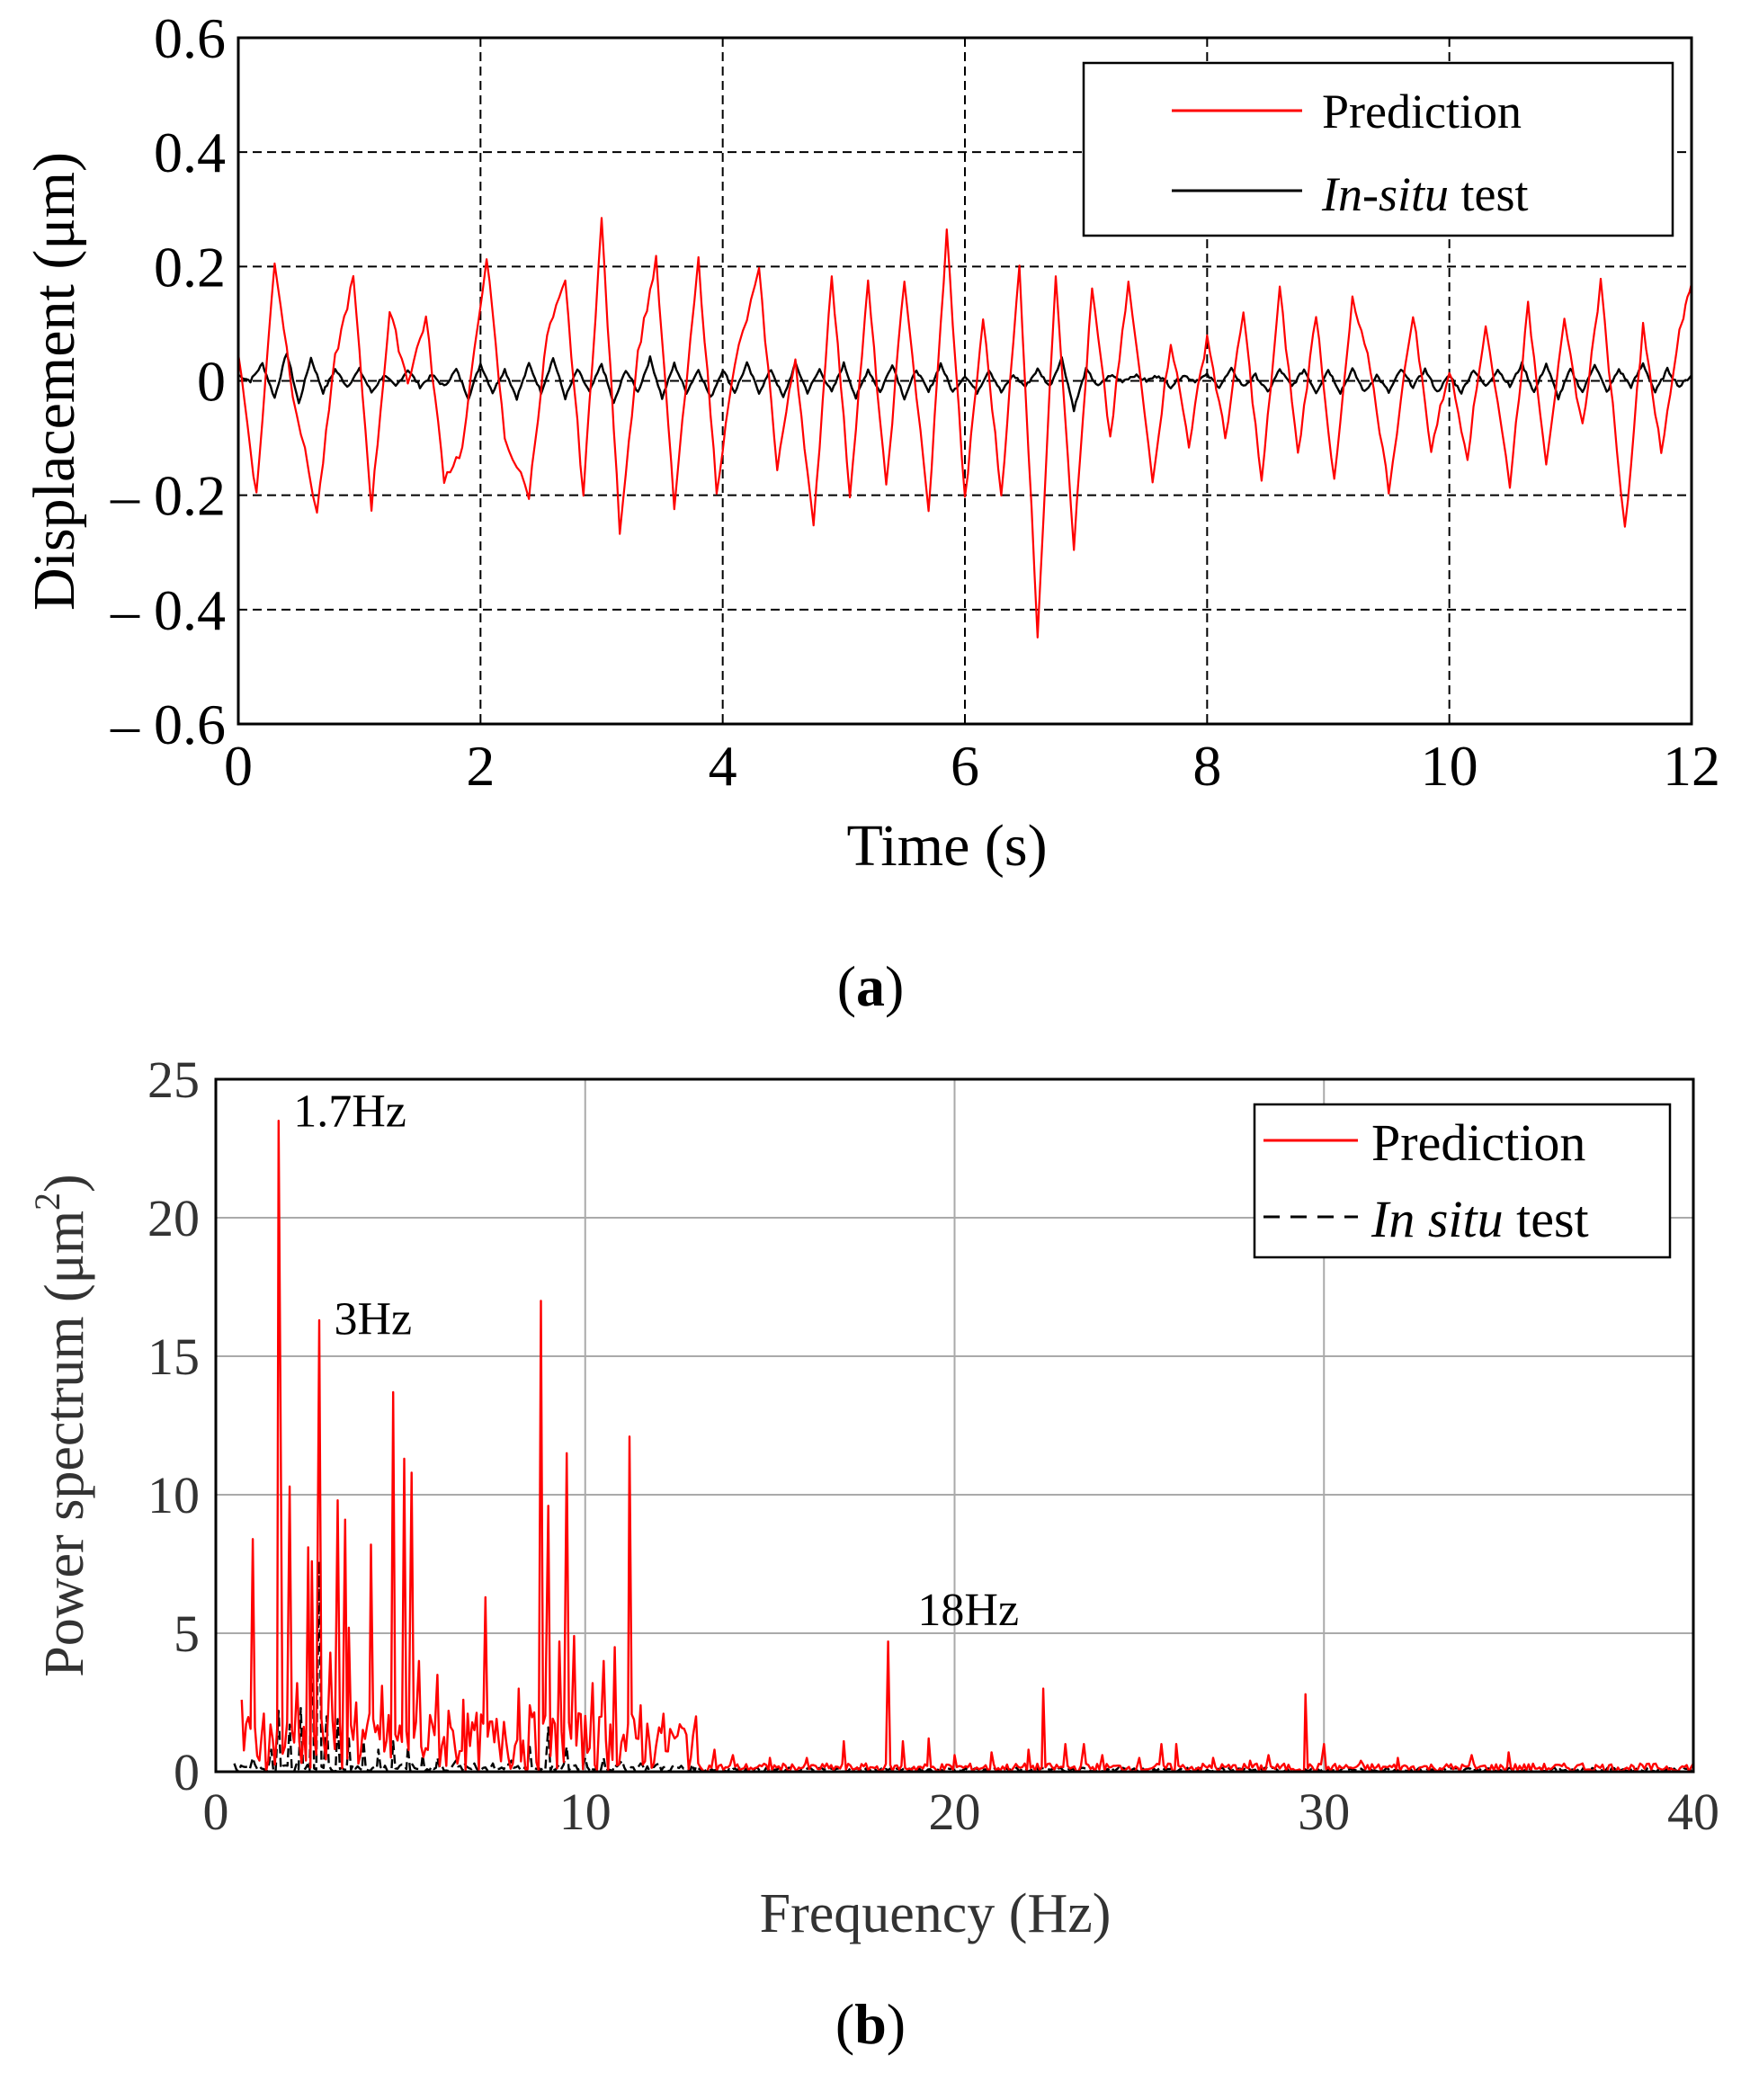 This screenshot has width=1741, height=2100. Describe the element at coordinates (168, 610) in the screenshot. I see `y-tick-label: – 0.4` at that location.